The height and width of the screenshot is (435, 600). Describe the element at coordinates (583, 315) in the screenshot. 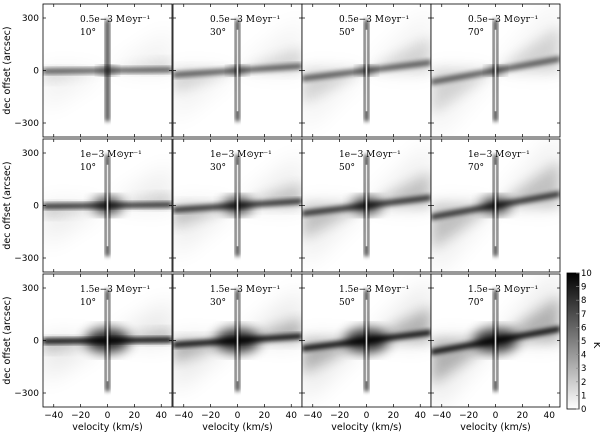

I see `colorbar-tick-label: 7` at that location.